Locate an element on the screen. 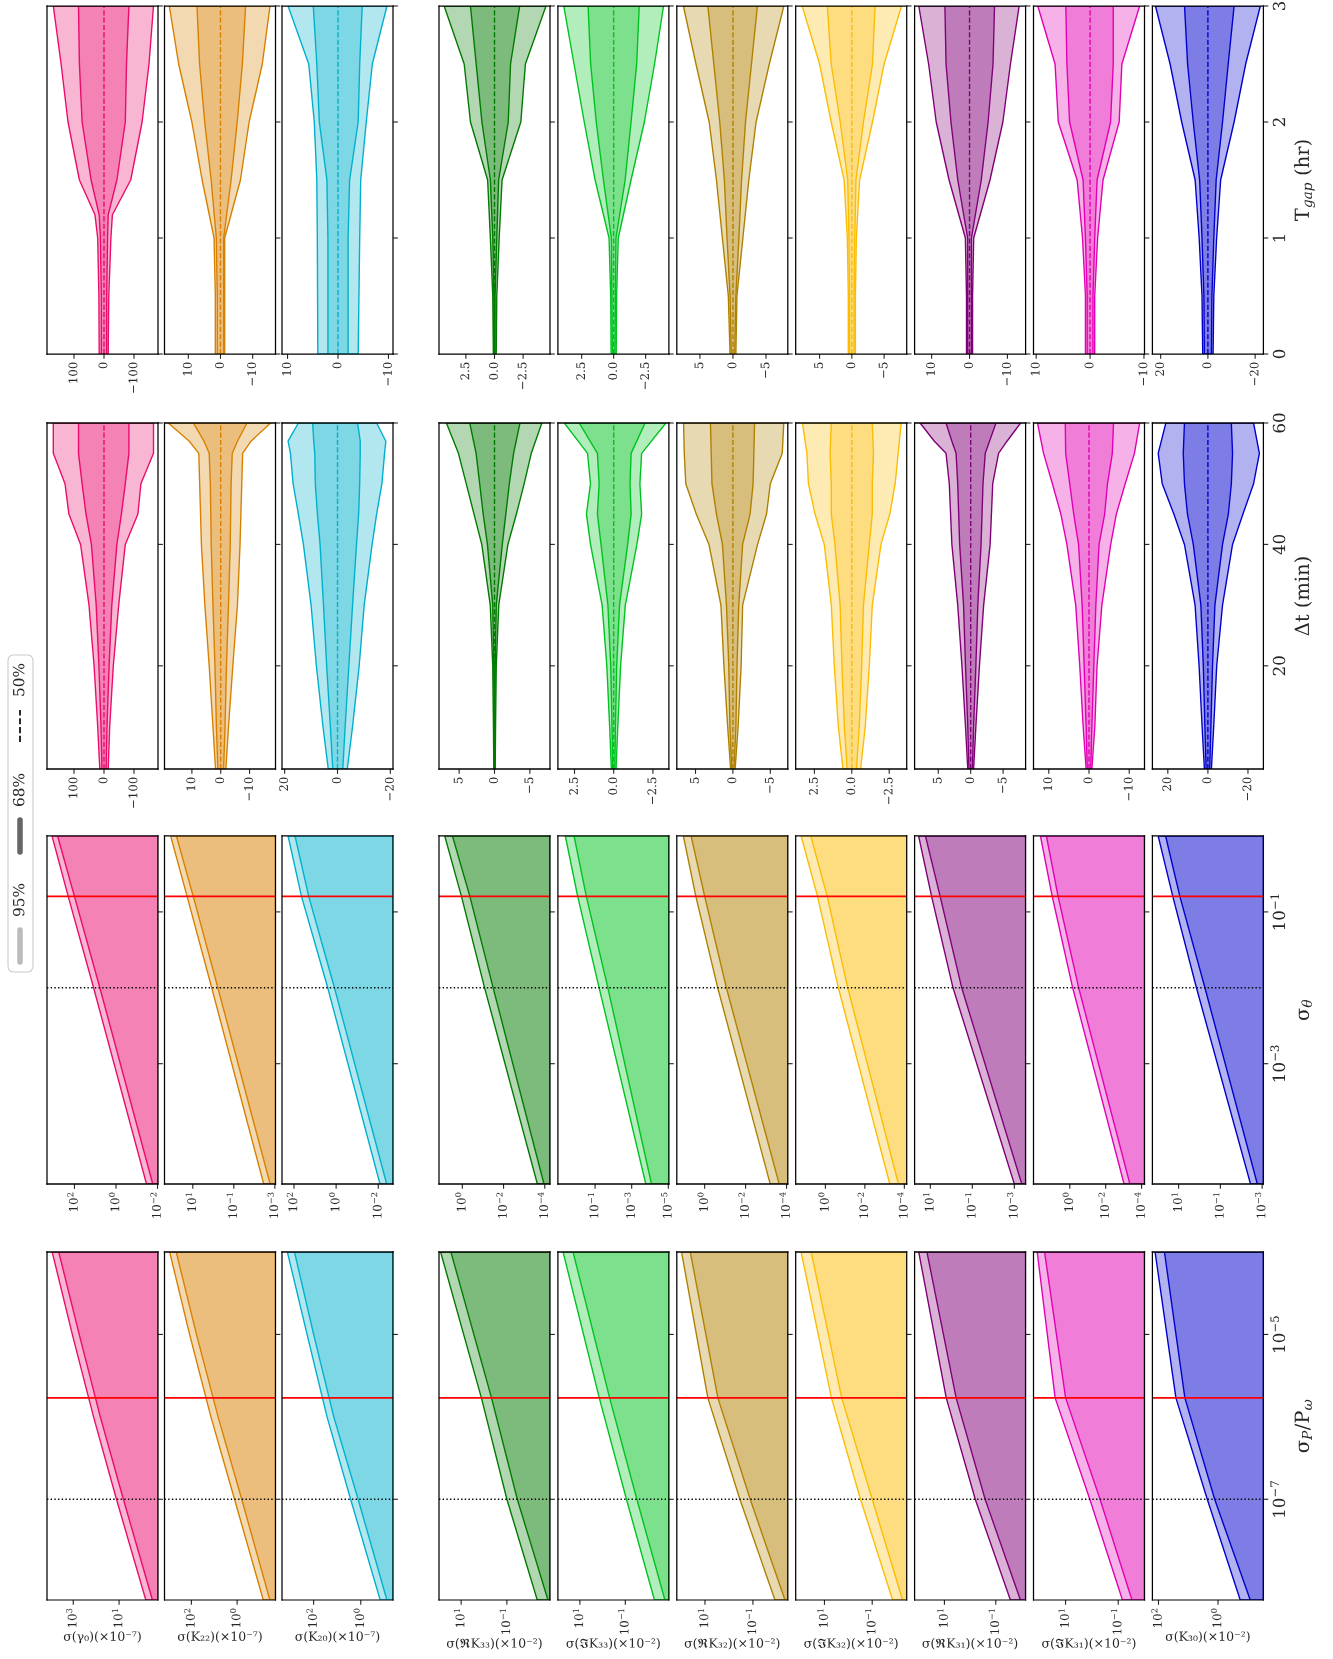  x-axis-title: σ(ℜK₃₂)(×10⁻²) is located at coordinates (732, 1644).